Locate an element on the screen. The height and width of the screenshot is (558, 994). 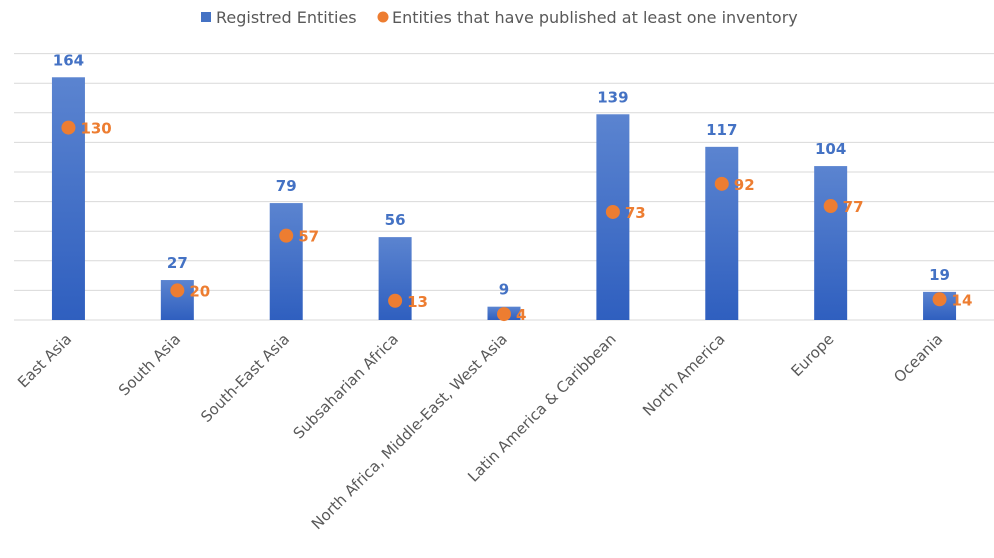
bar-value-label: 164 is located at coordinates (68, 60).